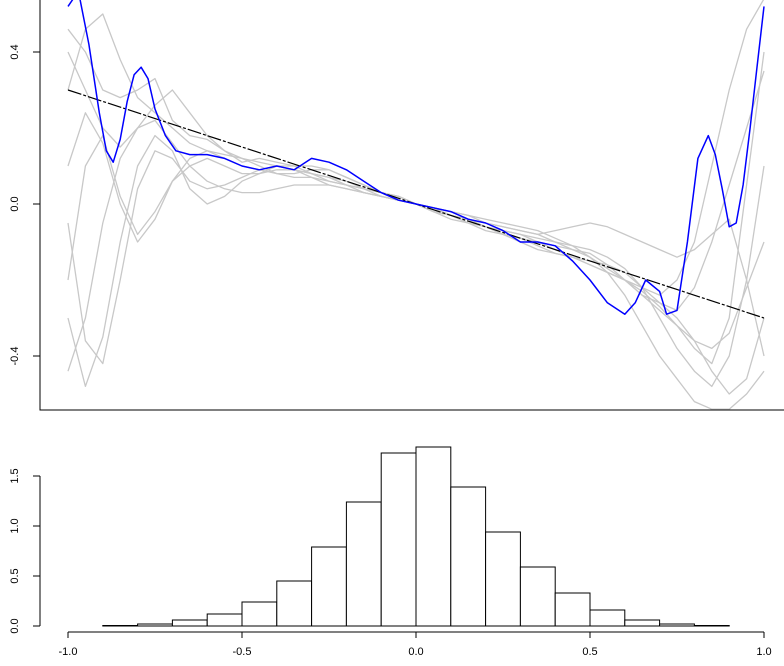 The height and width of the screenshot is (666, 784). I want to click on histogram-x-tick-label: 1.0, so click(763, 652).